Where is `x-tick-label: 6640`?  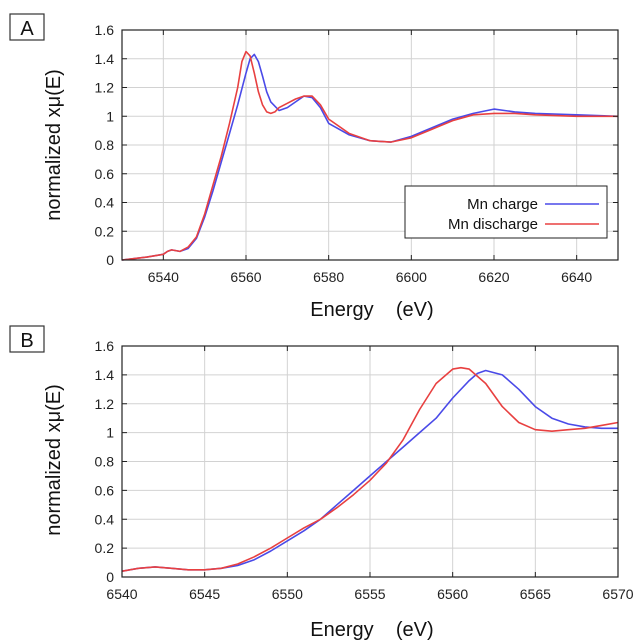 x-tick-label: 6640 is located at coordinates (576, 277).